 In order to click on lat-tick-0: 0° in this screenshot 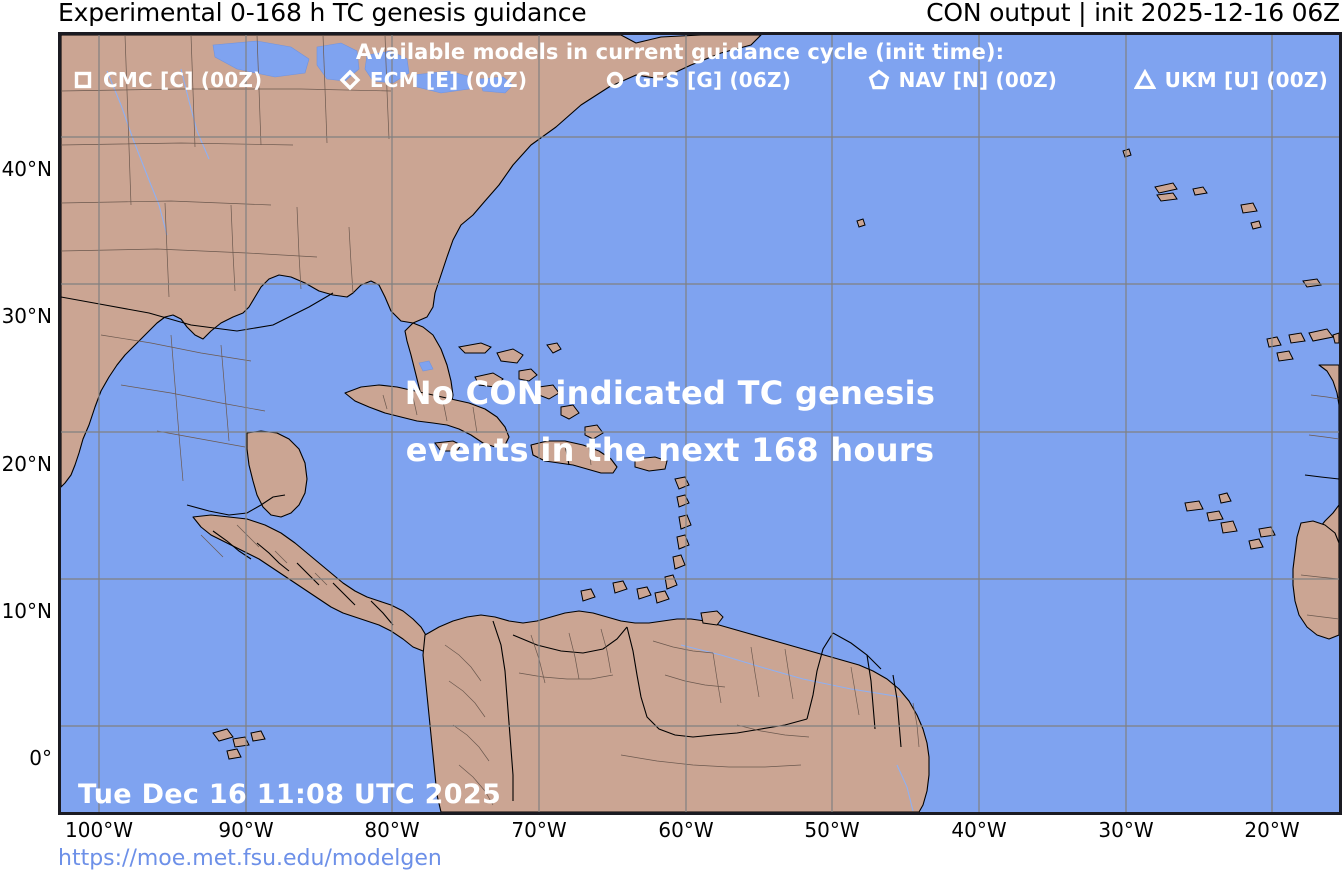, I will do `click(40, 758)`.